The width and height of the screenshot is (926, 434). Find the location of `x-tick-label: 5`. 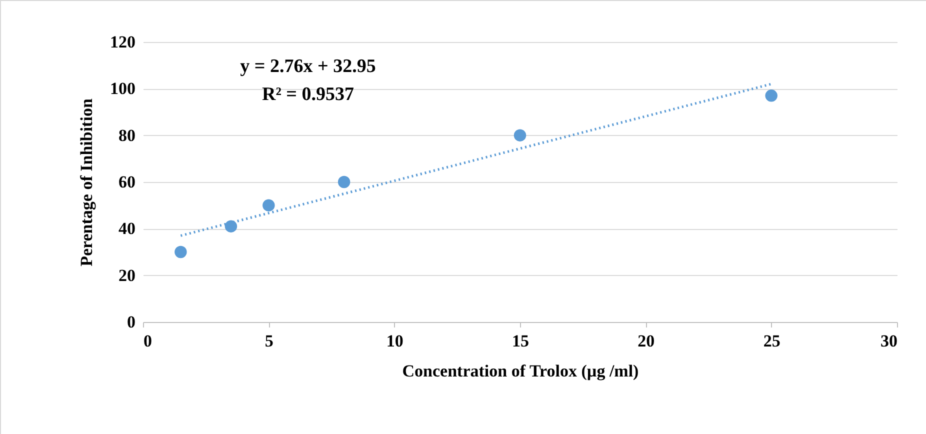

x-tick-label: 5 is located at coordinates (269, 341).